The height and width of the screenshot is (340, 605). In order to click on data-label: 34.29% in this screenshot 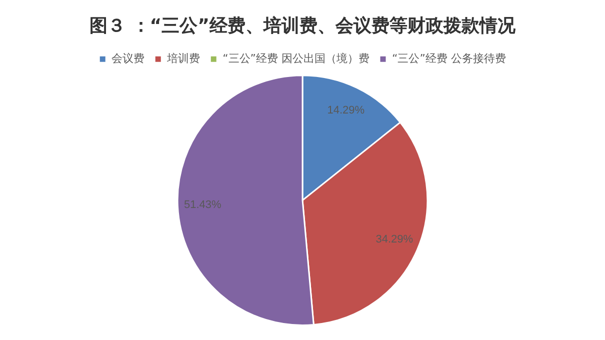, I will do `click(395, 240)`.